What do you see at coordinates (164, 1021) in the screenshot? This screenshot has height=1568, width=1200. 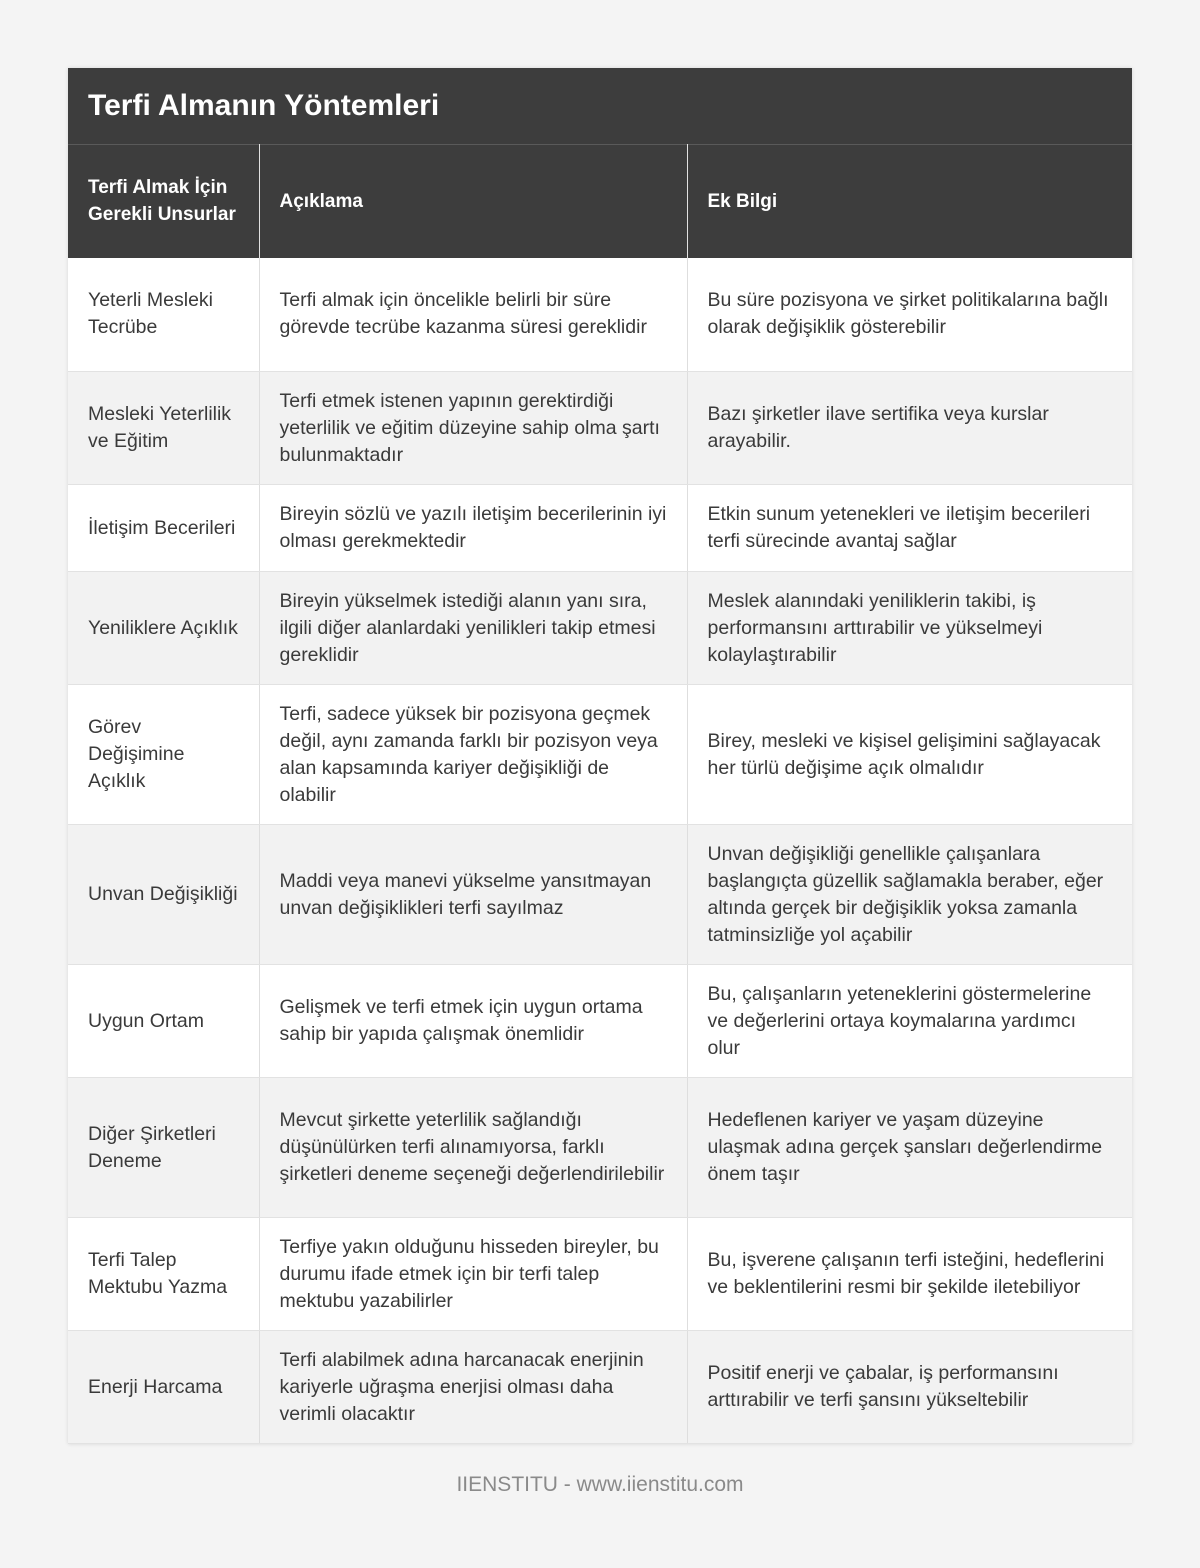 I see `table-cell: Uygun Ortam` at bounding box center [164, 1021].